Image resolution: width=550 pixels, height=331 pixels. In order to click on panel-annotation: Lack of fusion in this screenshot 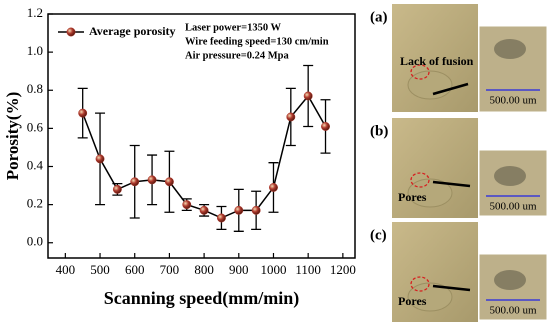, I will do `click(437, 61)`.